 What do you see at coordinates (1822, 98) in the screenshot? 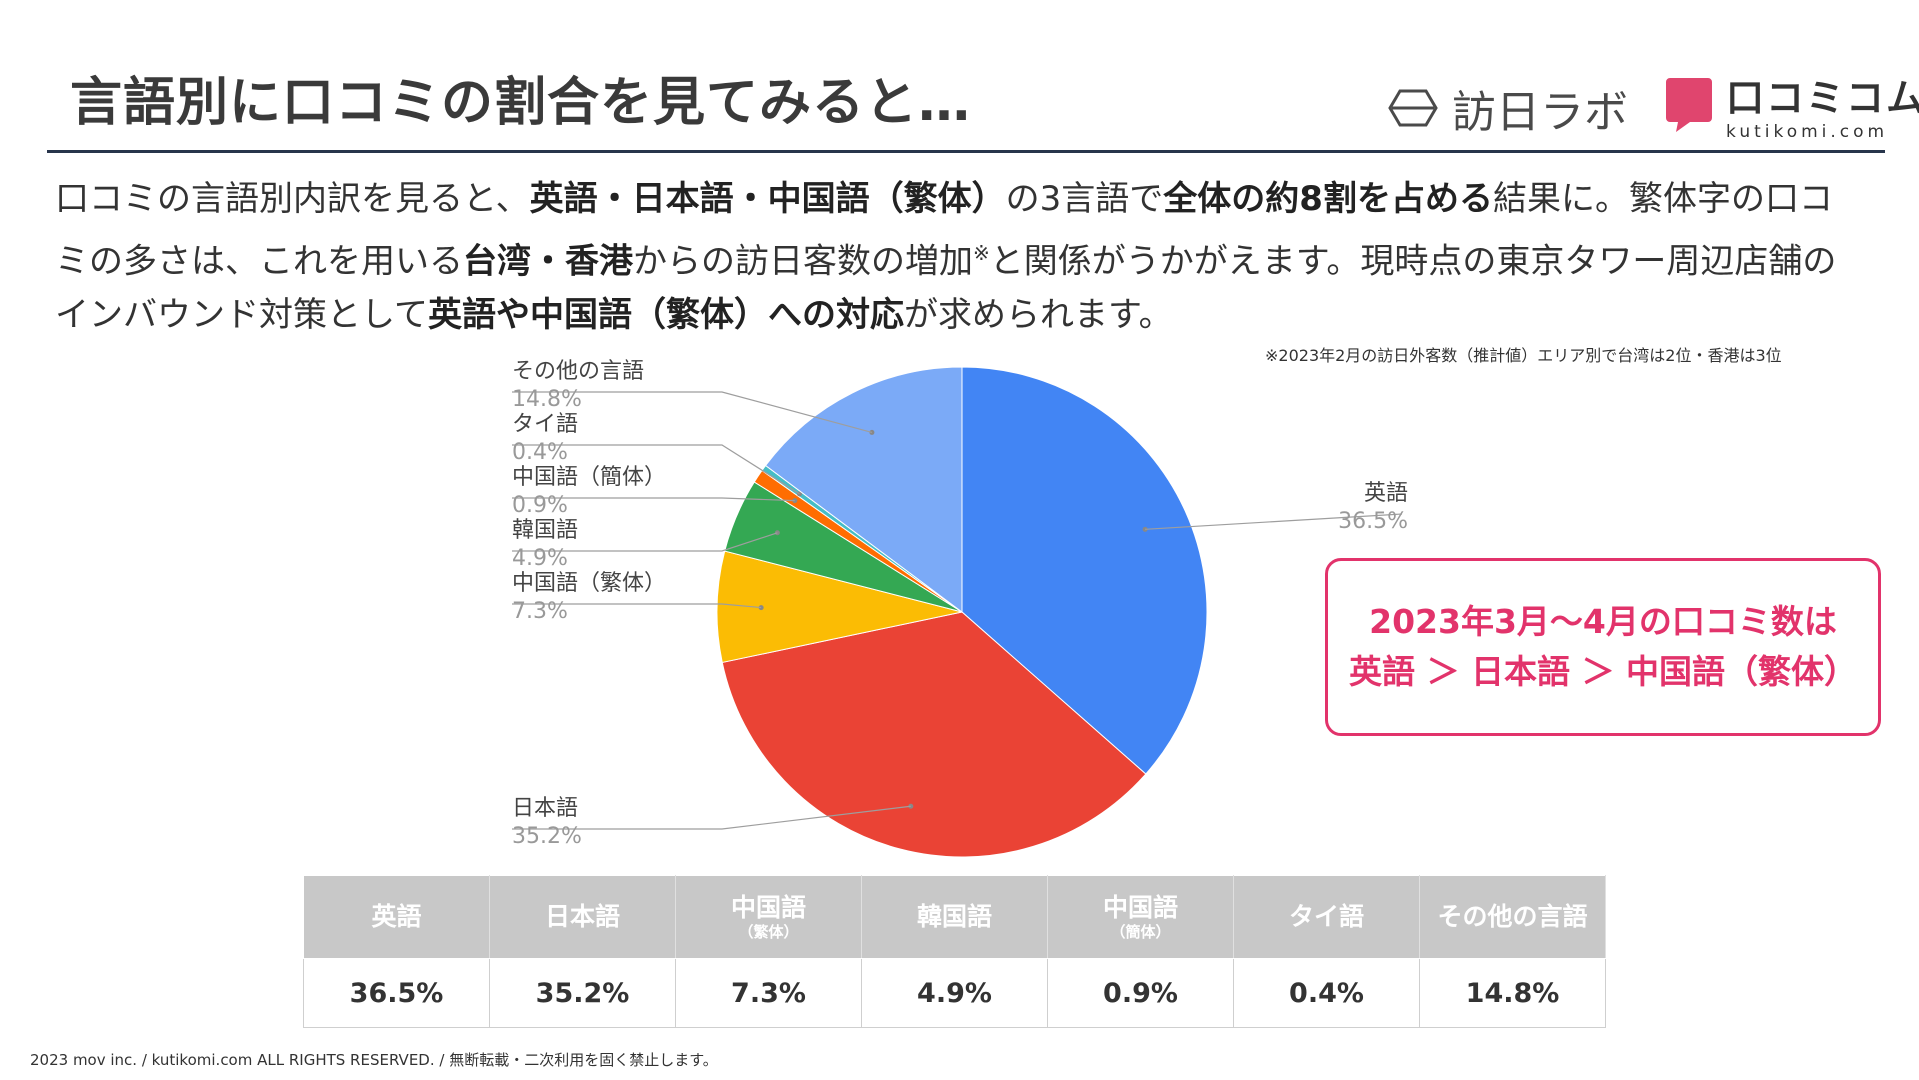
I see `kutikomi-name: 口コミコム` at bounding box center [1822, 98].